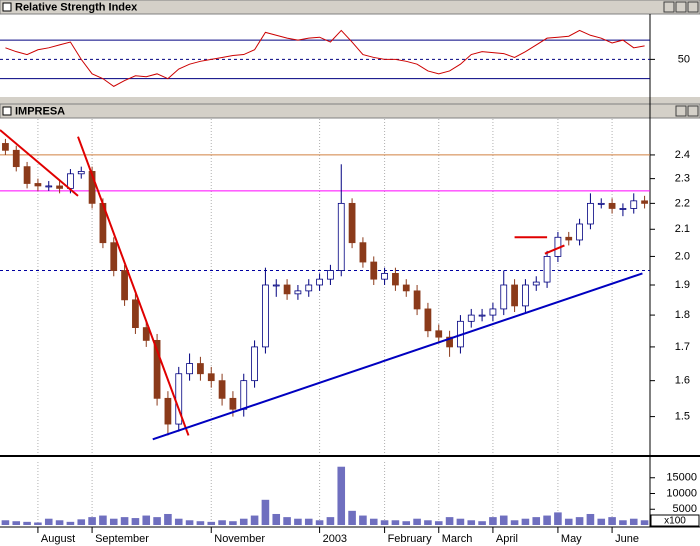 Image resolution: width=700 pixels, height=546 pixels. I want to click on y-tick-label: 50, so click(684, 59).